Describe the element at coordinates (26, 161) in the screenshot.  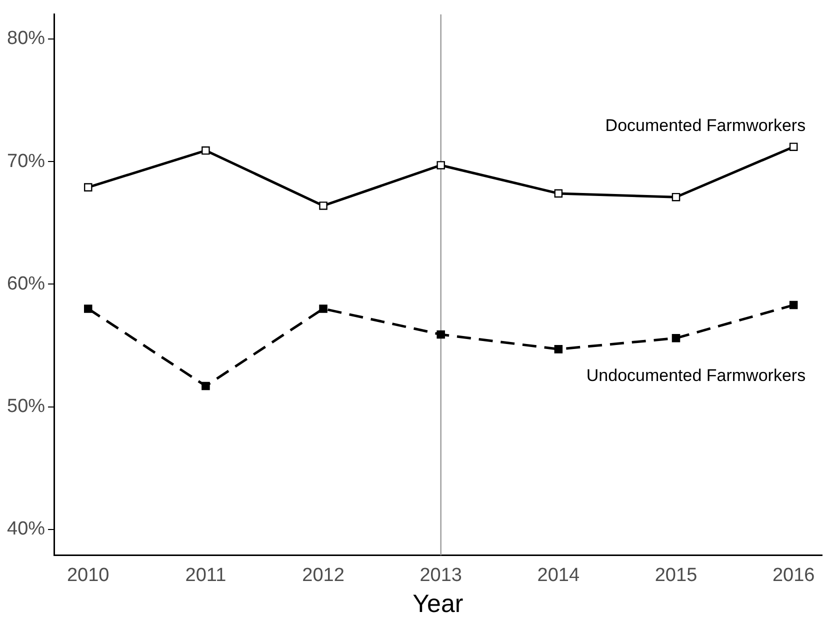
I see `y-tick-label: 70%` at that location.